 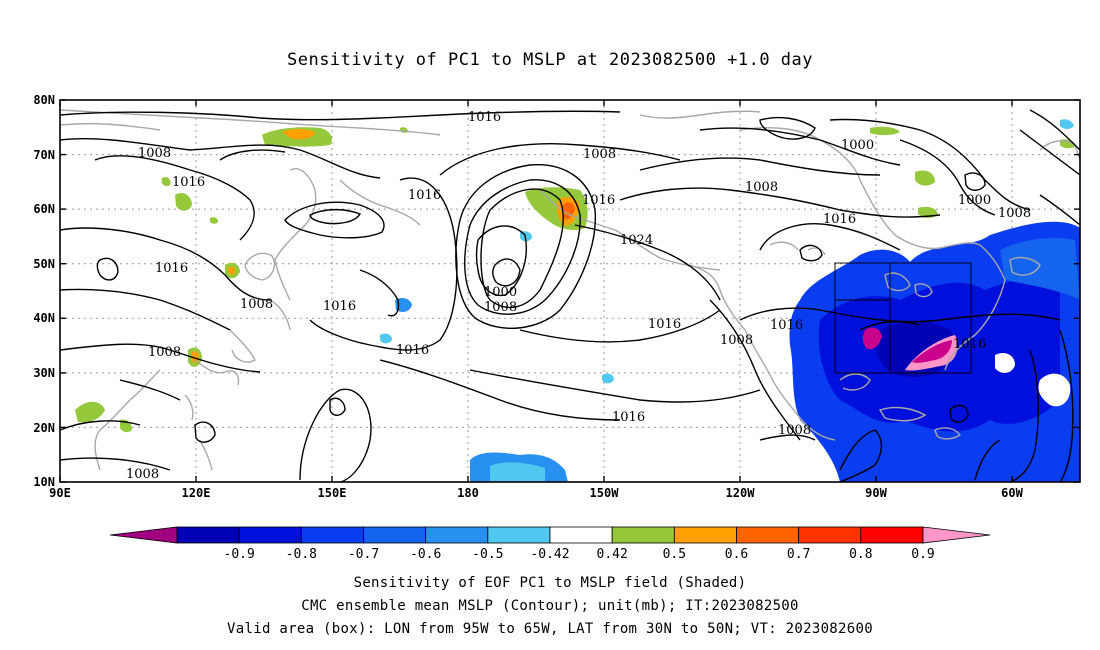 I want to click on colorbar-tick-label: 0.7, so click(x=798, y=554).